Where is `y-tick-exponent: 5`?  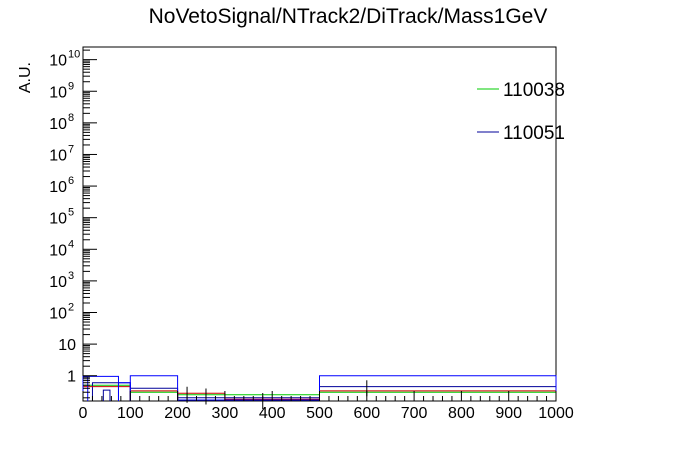
y-tick-exponent: 5 is located at coordinates (71, 213).